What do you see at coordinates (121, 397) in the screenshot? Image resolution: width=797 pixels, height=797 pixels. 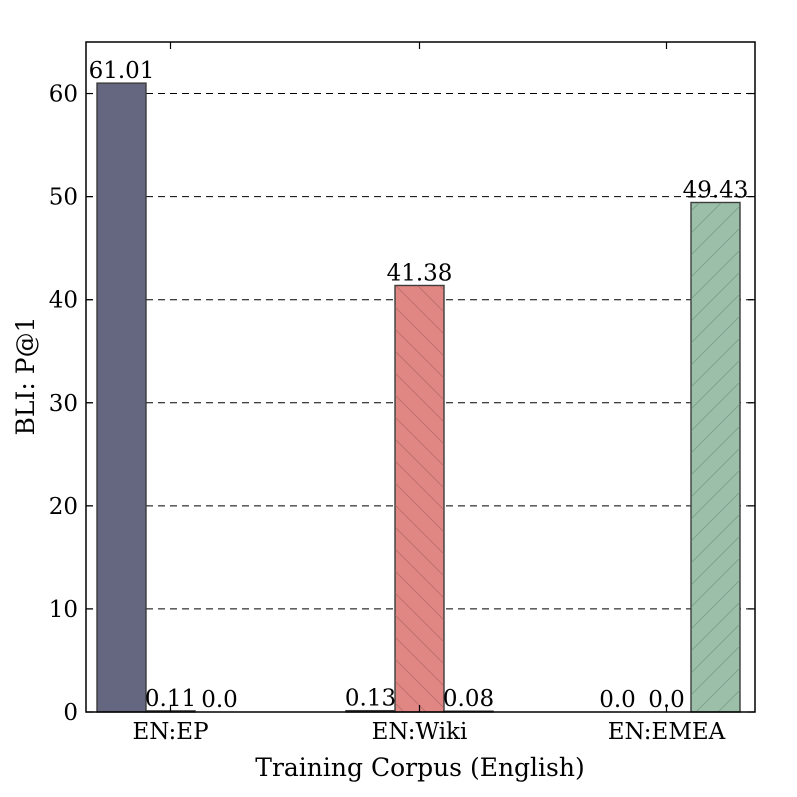 I see `bar` at bounding box center [121, 397].